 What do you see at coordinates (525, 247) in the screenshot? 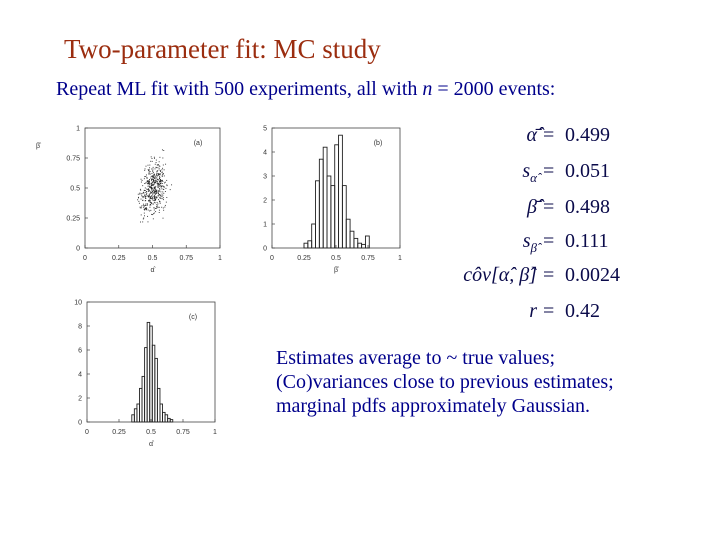
I see `result-beta-sd: sβ̂ = 0.111` at bounding box center [525, 247].